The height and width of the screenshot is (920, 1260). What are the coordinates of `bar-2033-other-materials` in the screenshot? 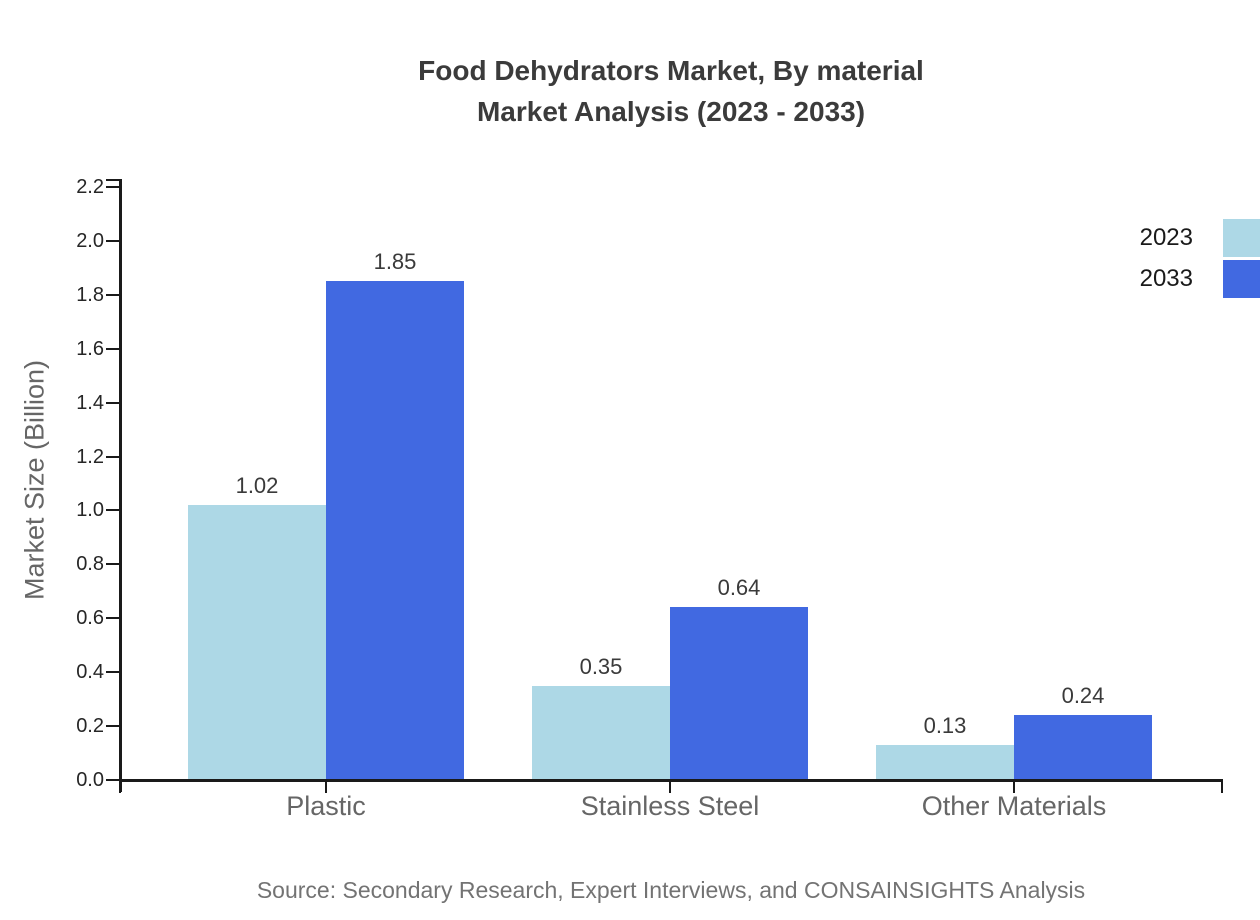 It's located at (1083, 747).